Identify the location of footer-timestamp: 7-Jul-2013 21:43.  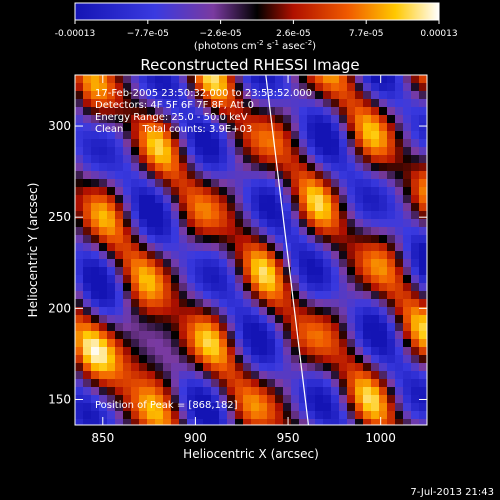
(452, 492).